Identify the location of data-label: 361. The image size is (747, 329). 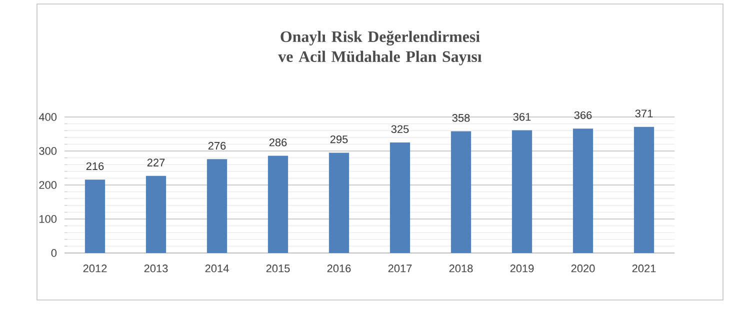
(522, 117).